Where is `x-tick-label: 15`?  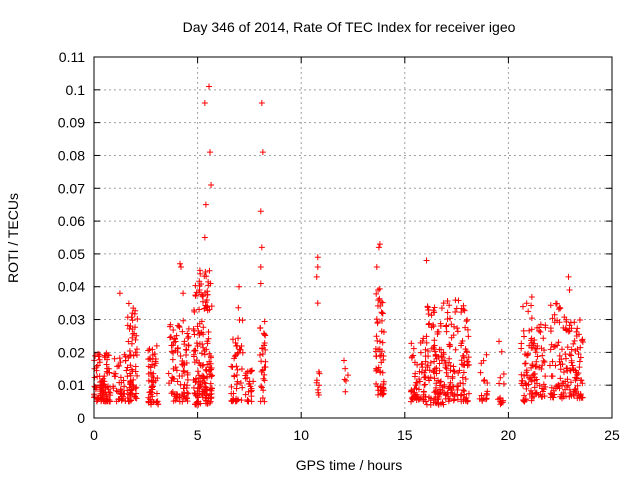 x-tick-label: 15 is located at coordinates (405, 435).